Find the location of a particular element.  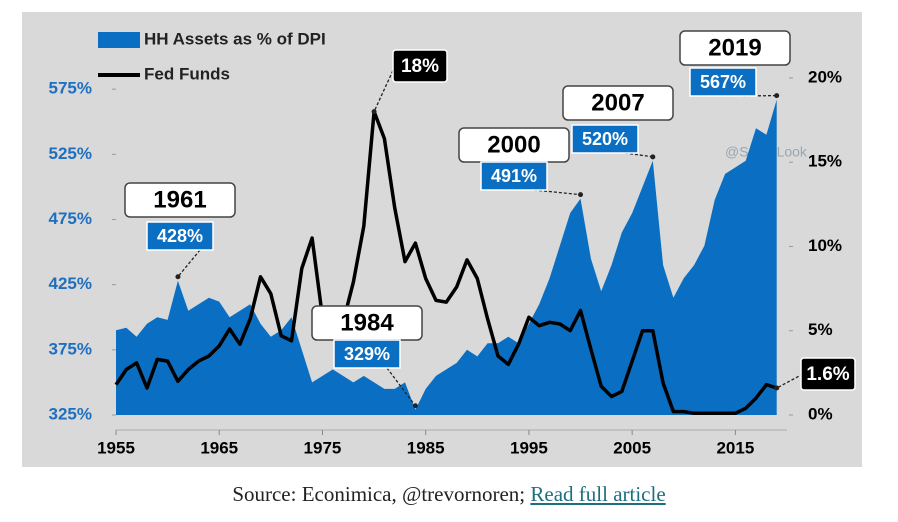

annotation-year: 1961 is located at coordinates (179, 199).